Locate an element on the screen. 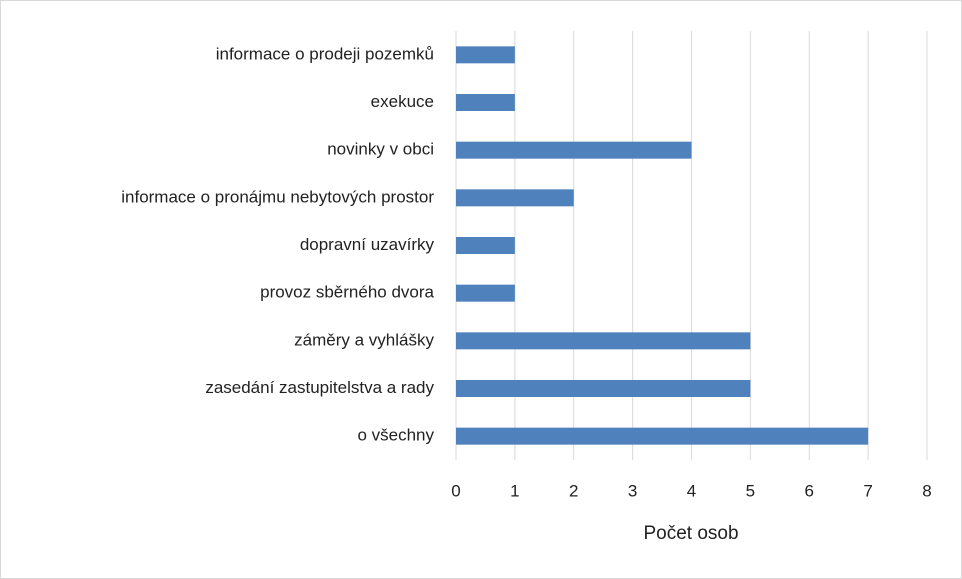 The image size is (962, 579). x-axis-title: Počet osob is located at coordinates (690, 533).